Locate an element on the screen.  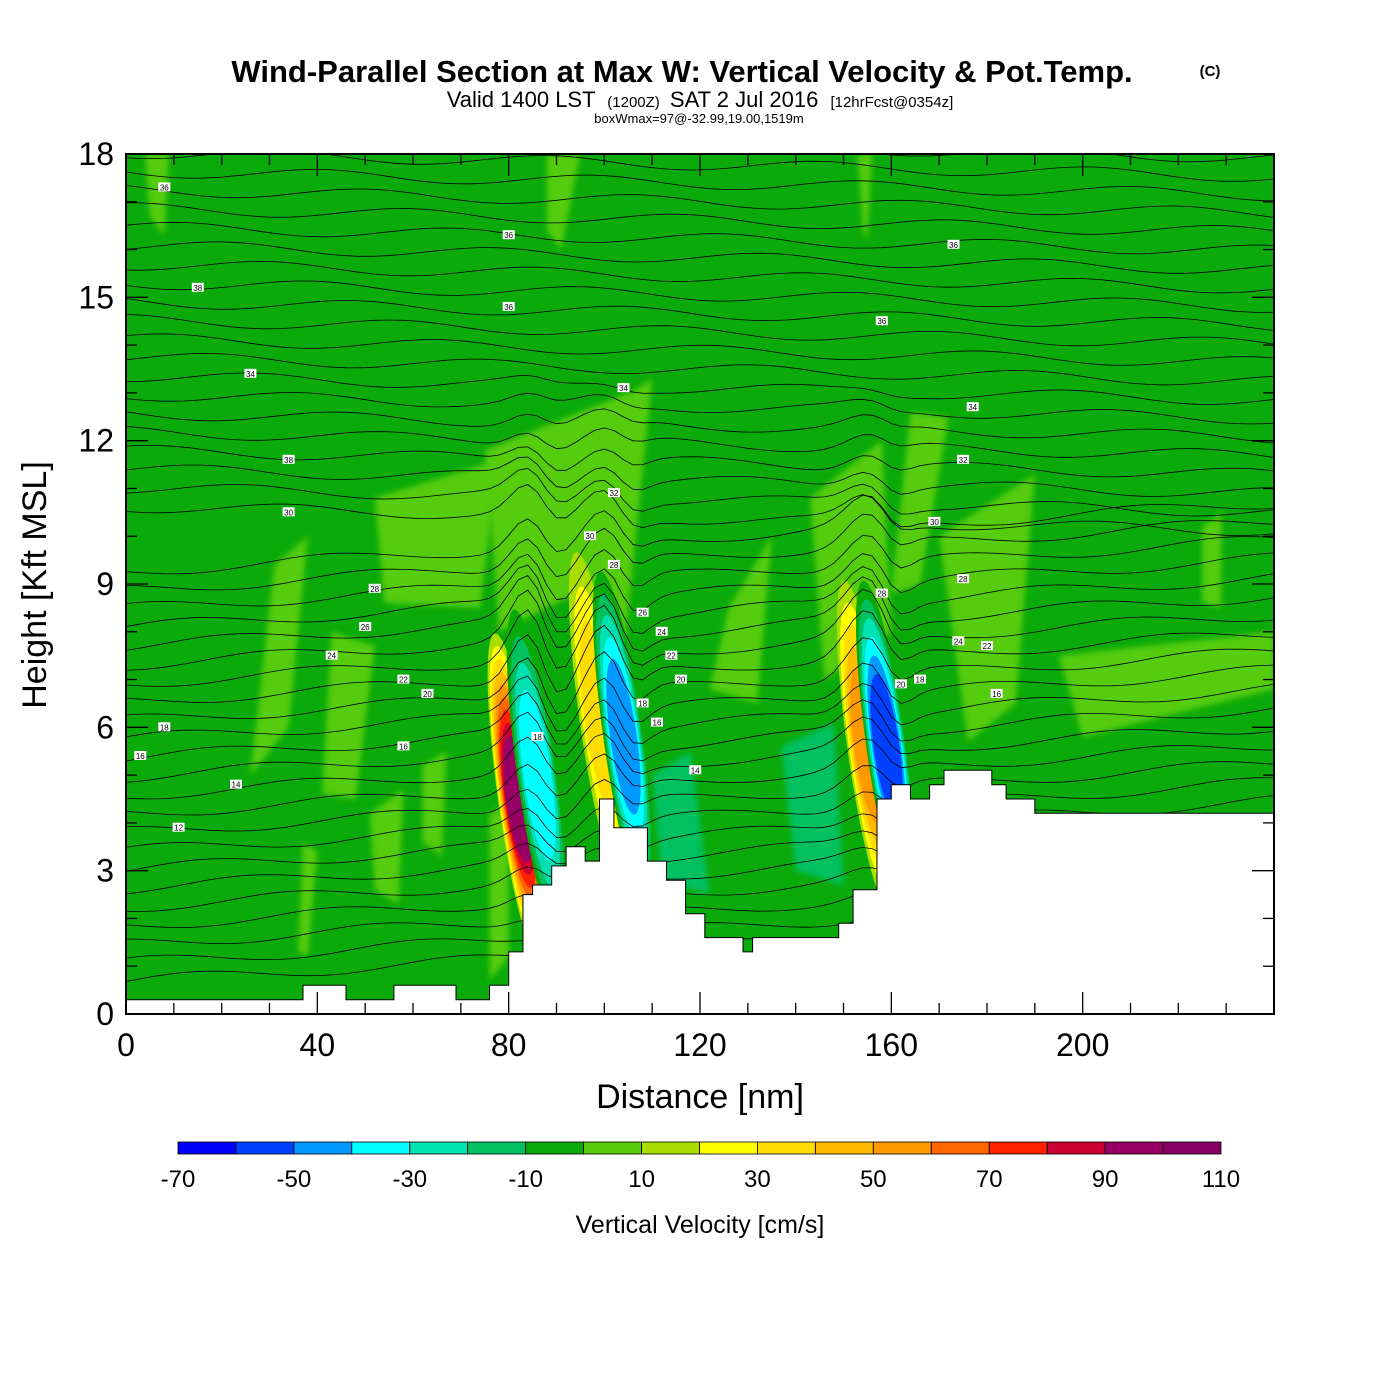
valid-date-label: SAT 2 Jul 2016 is located at coordinates (744, 99).